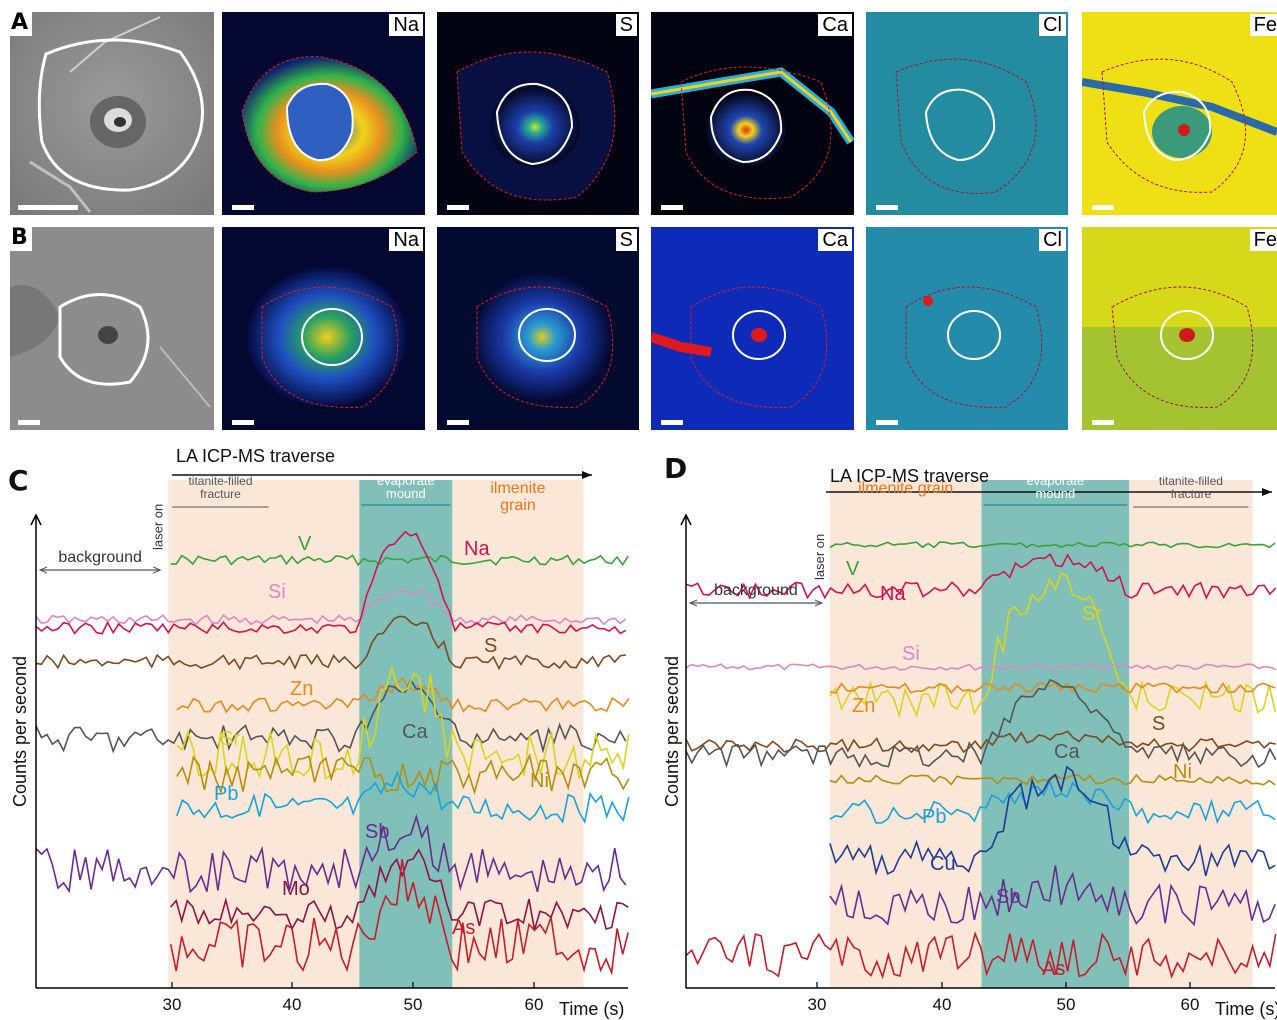  Describe the element at coordinates (1053, 969) in the screenshot. I see `series-label-as: As` at that location.